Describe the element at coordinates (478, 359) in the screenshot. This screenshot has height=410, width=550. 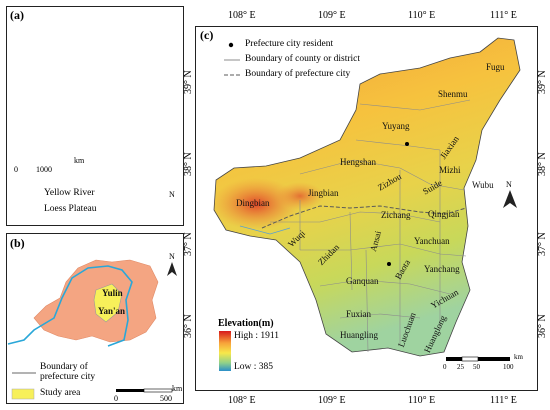
I see `scale-bar-c` at that location.